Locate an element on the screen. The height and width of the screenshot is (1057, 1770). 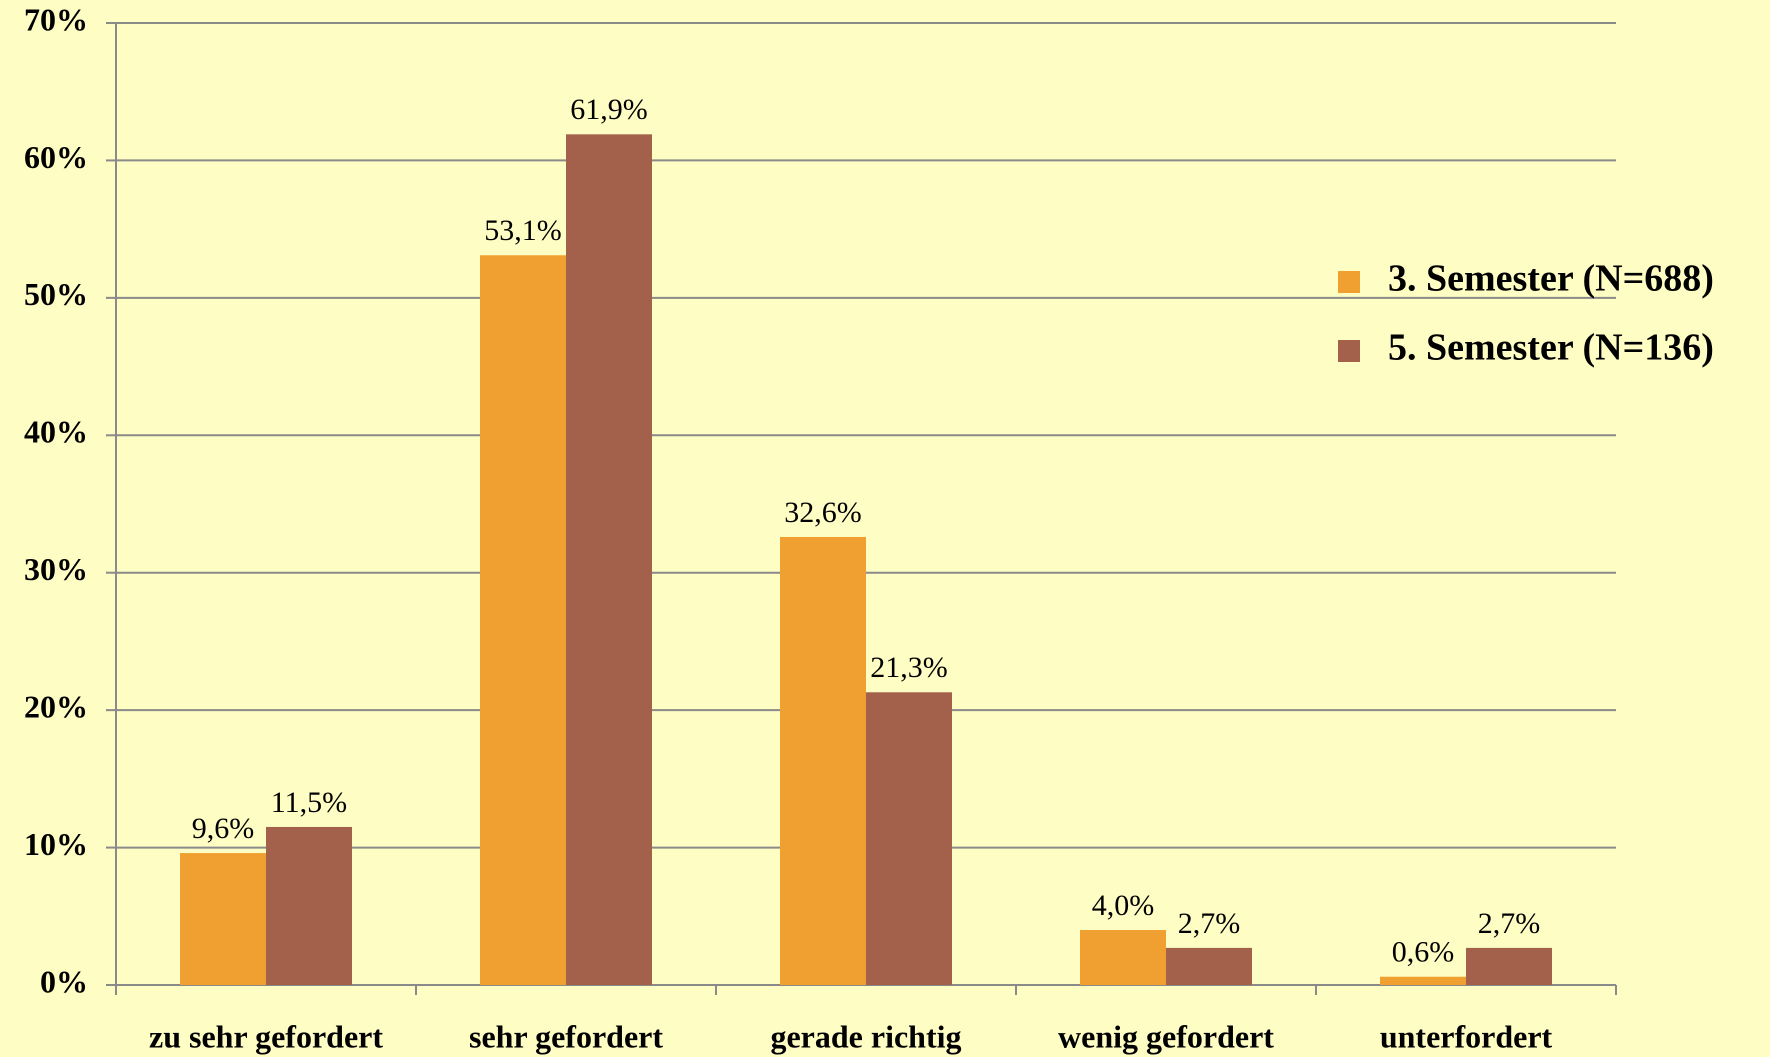
value-label: 61,9% is located at coordinates (609, 109).